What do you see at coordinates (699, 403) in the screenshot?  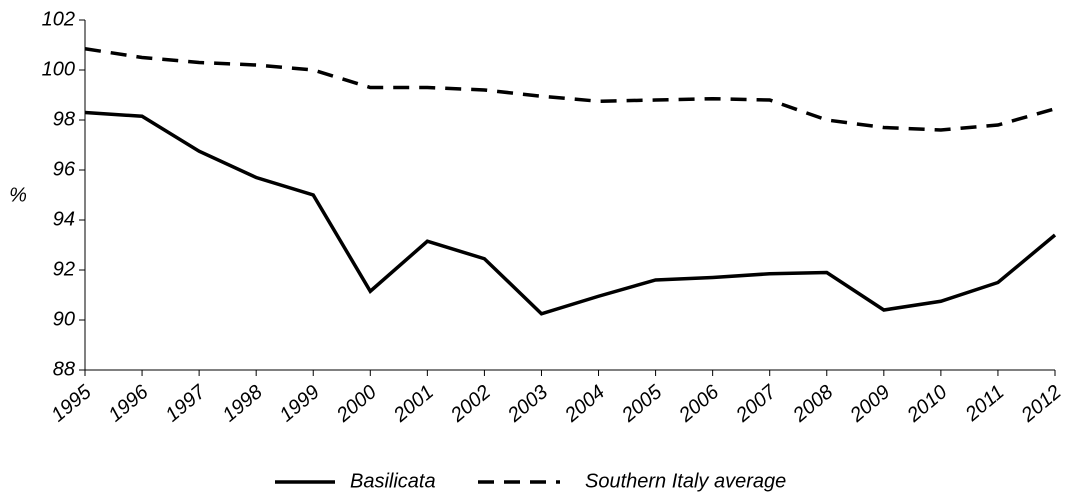 I see `x-tick-label: 2006` at bounding box center [699, 403].